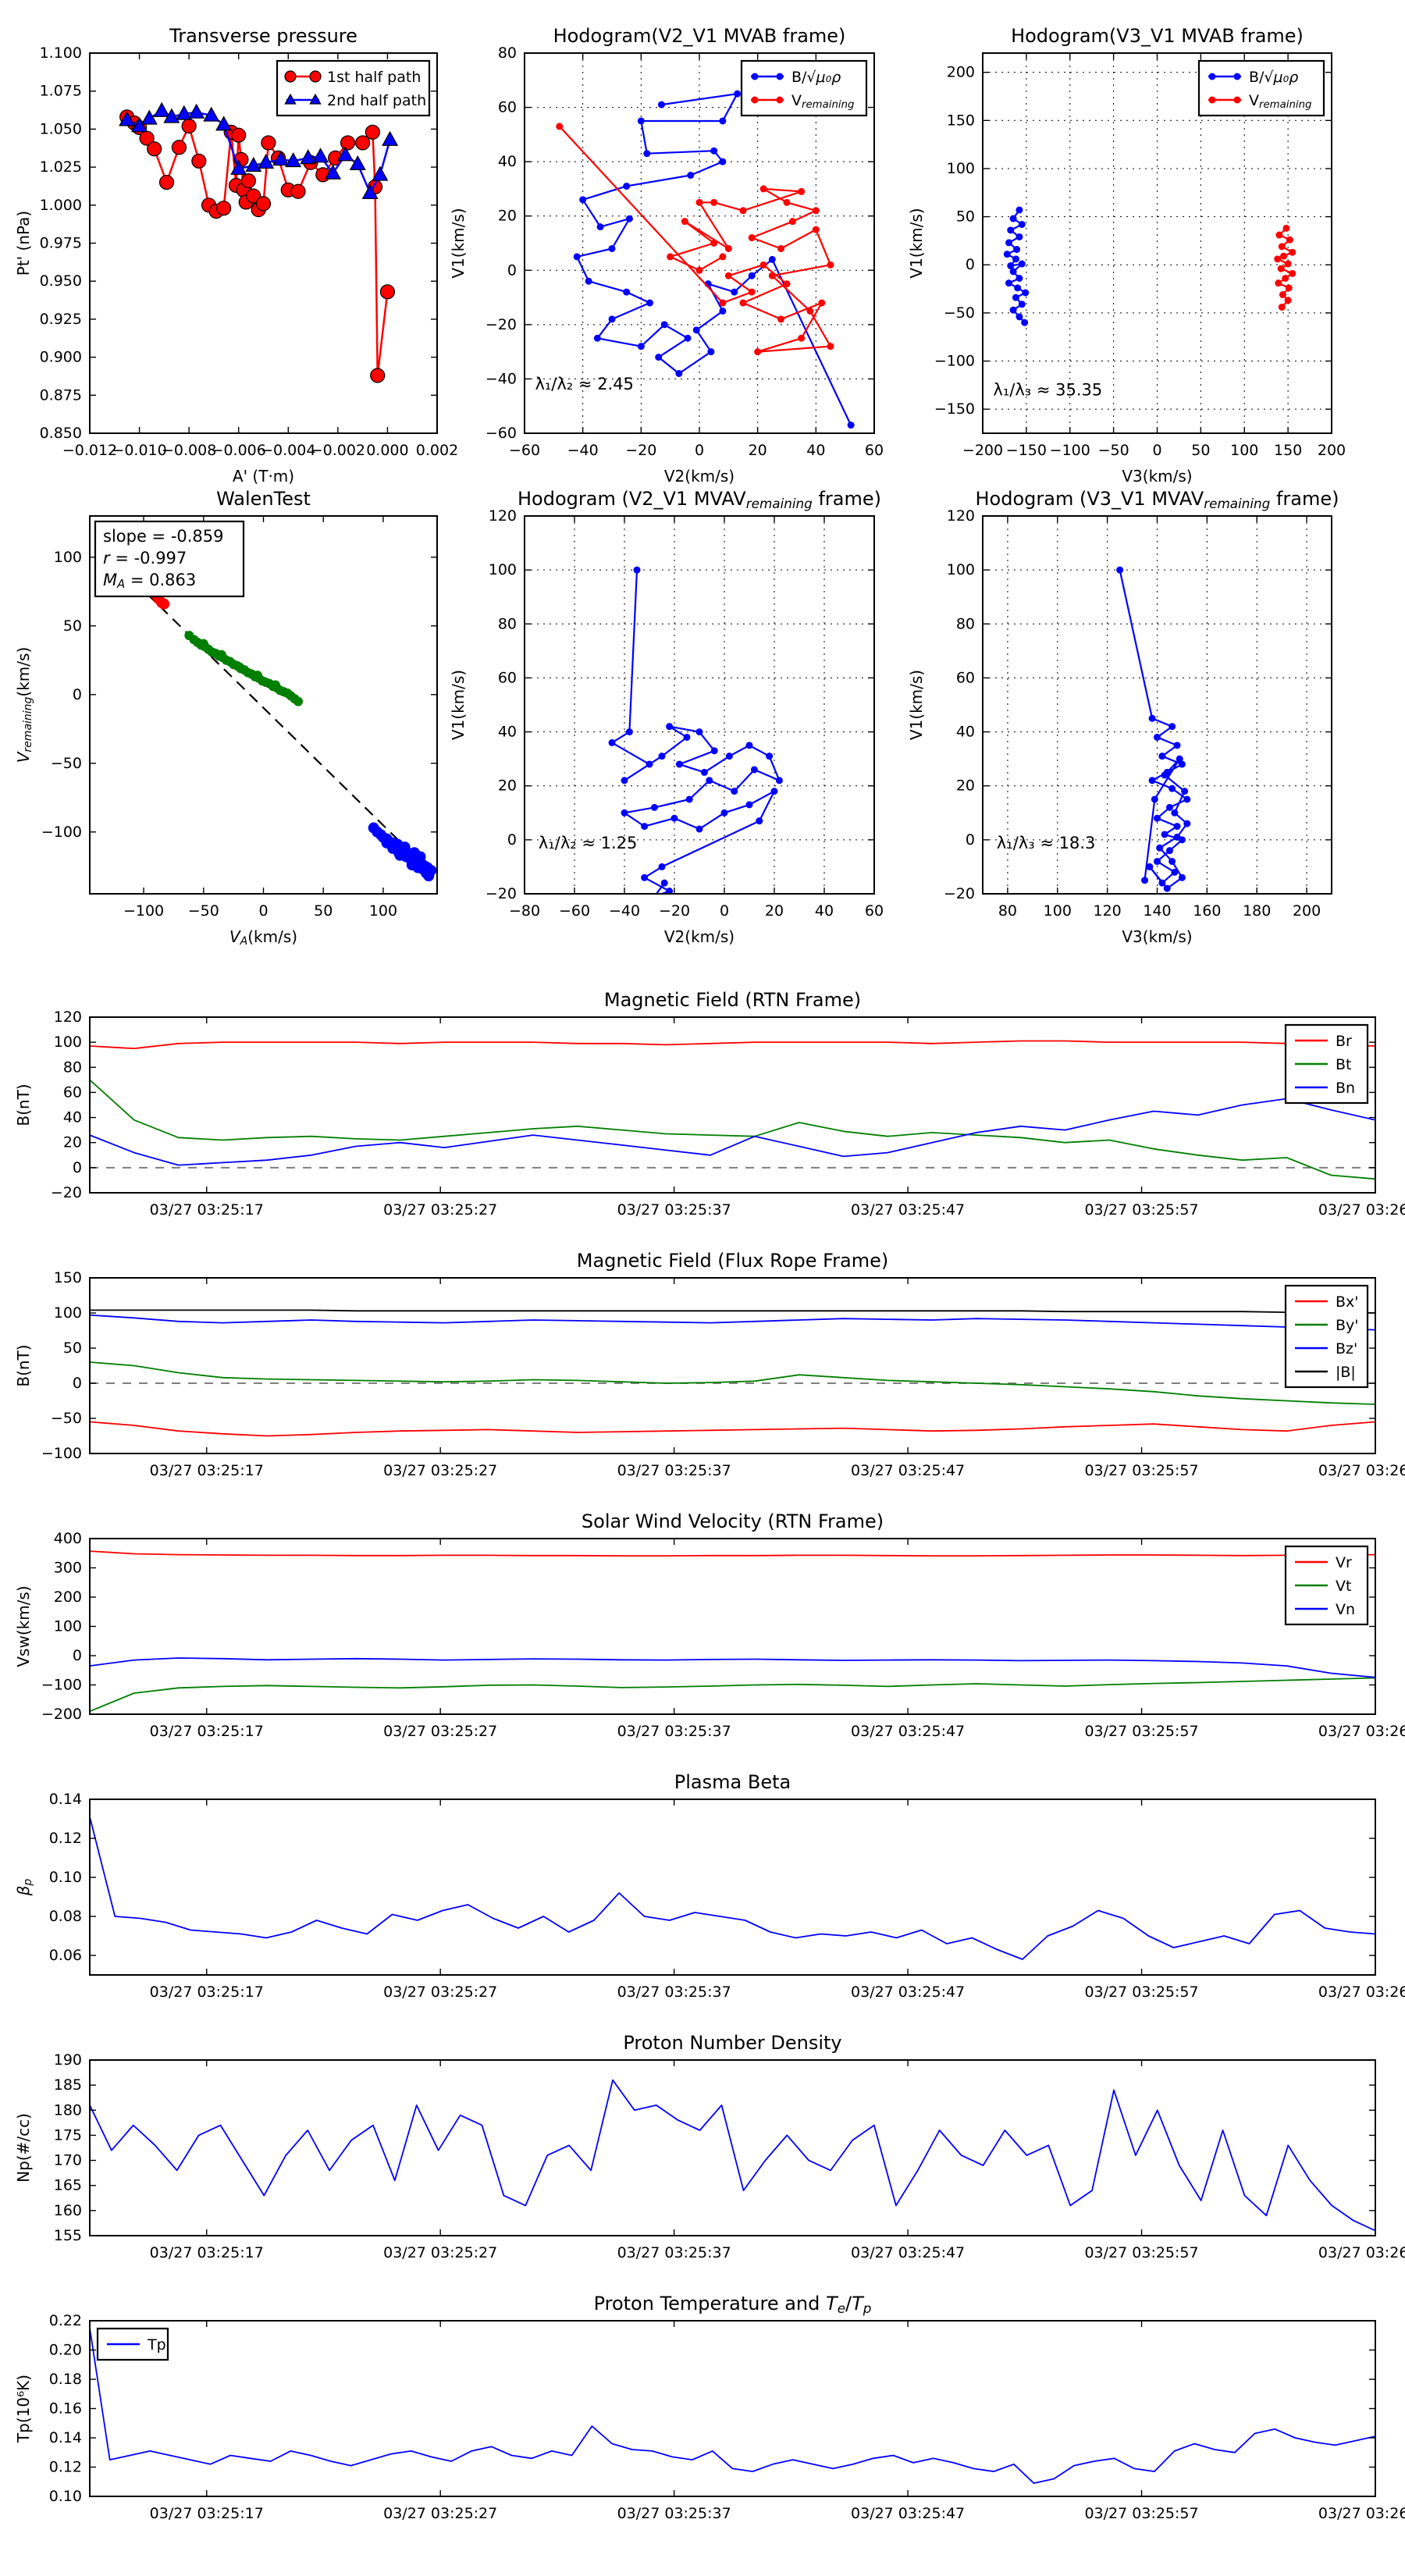  I want to click on series-|B|, so click(732, 1311).